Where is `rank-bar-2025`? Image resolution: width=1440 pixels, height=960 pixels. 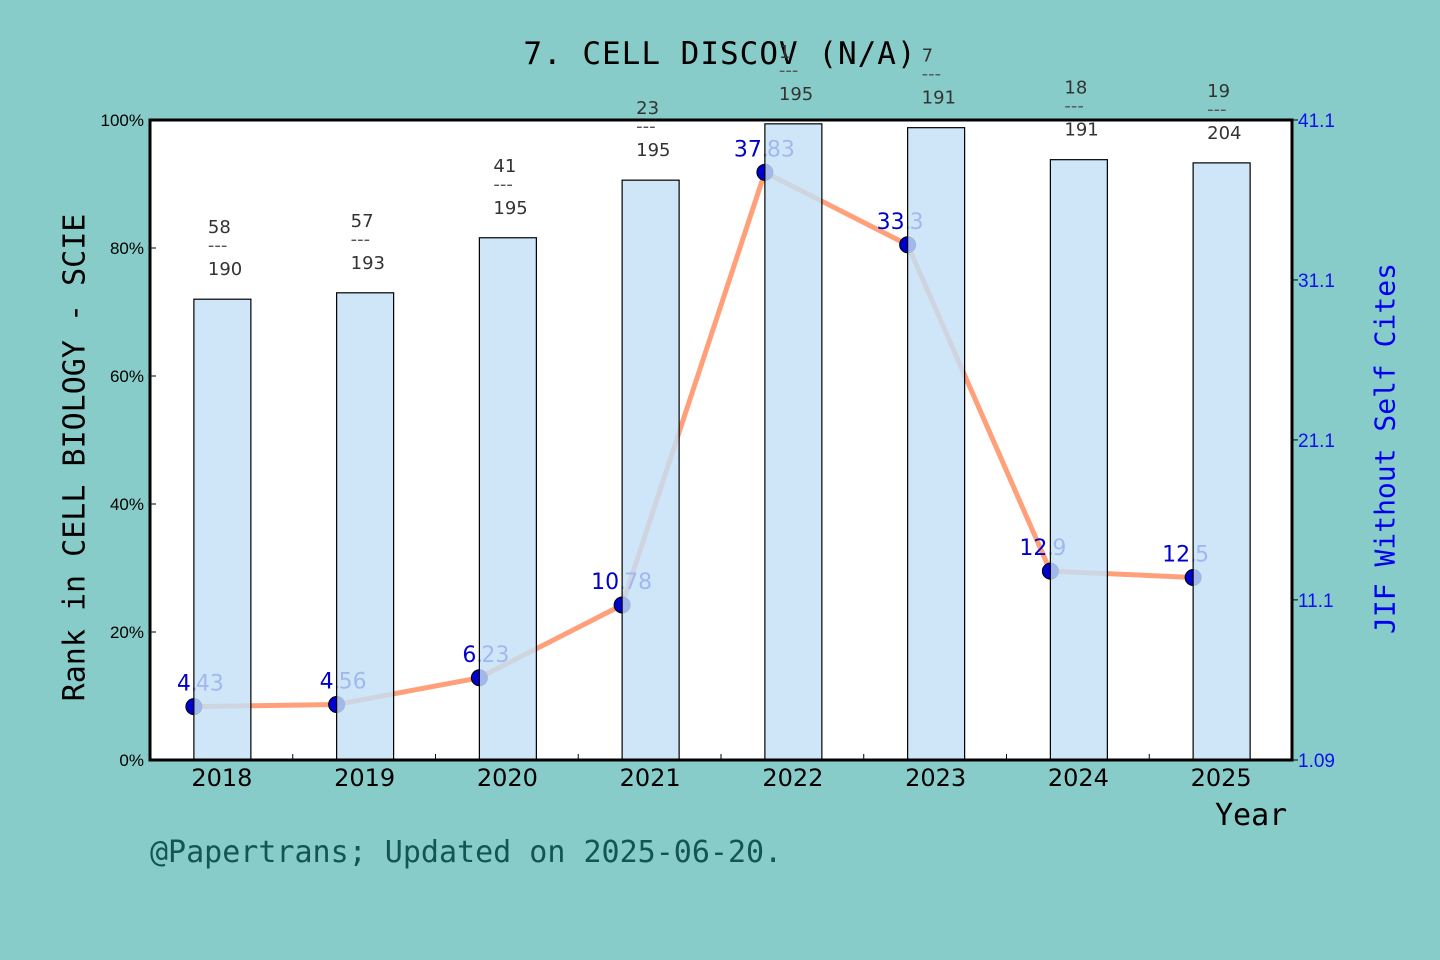
rank-bar-2025 is located at coordinates (1221, 461).